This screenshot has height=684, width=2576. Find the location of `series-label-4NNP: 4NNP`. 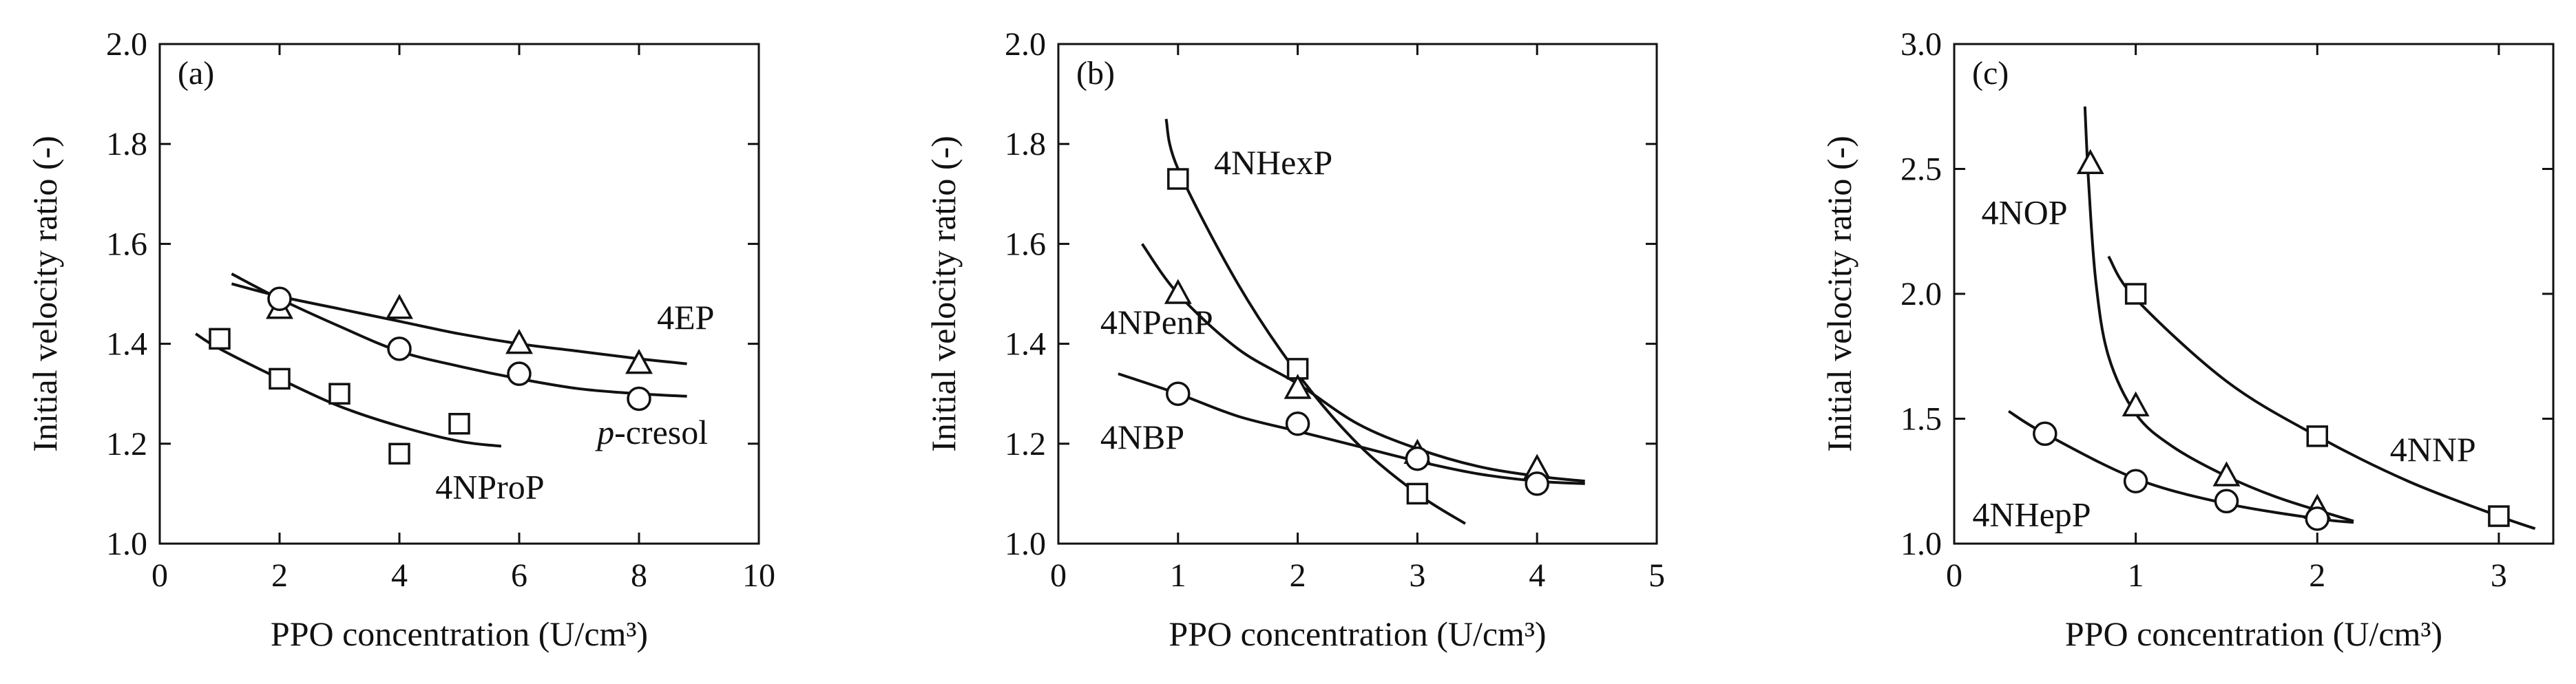

series-label-4NNP: 4NNP is located at coordinates (2433, 449).